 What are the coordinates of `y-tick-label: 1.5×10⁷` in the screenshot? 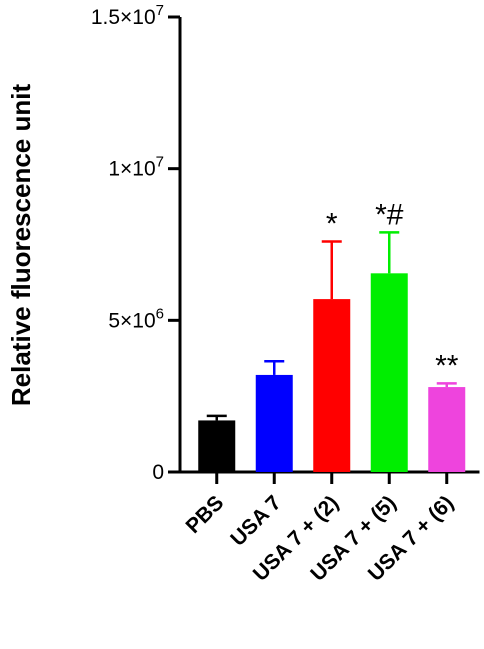 It's located at (127, 15).